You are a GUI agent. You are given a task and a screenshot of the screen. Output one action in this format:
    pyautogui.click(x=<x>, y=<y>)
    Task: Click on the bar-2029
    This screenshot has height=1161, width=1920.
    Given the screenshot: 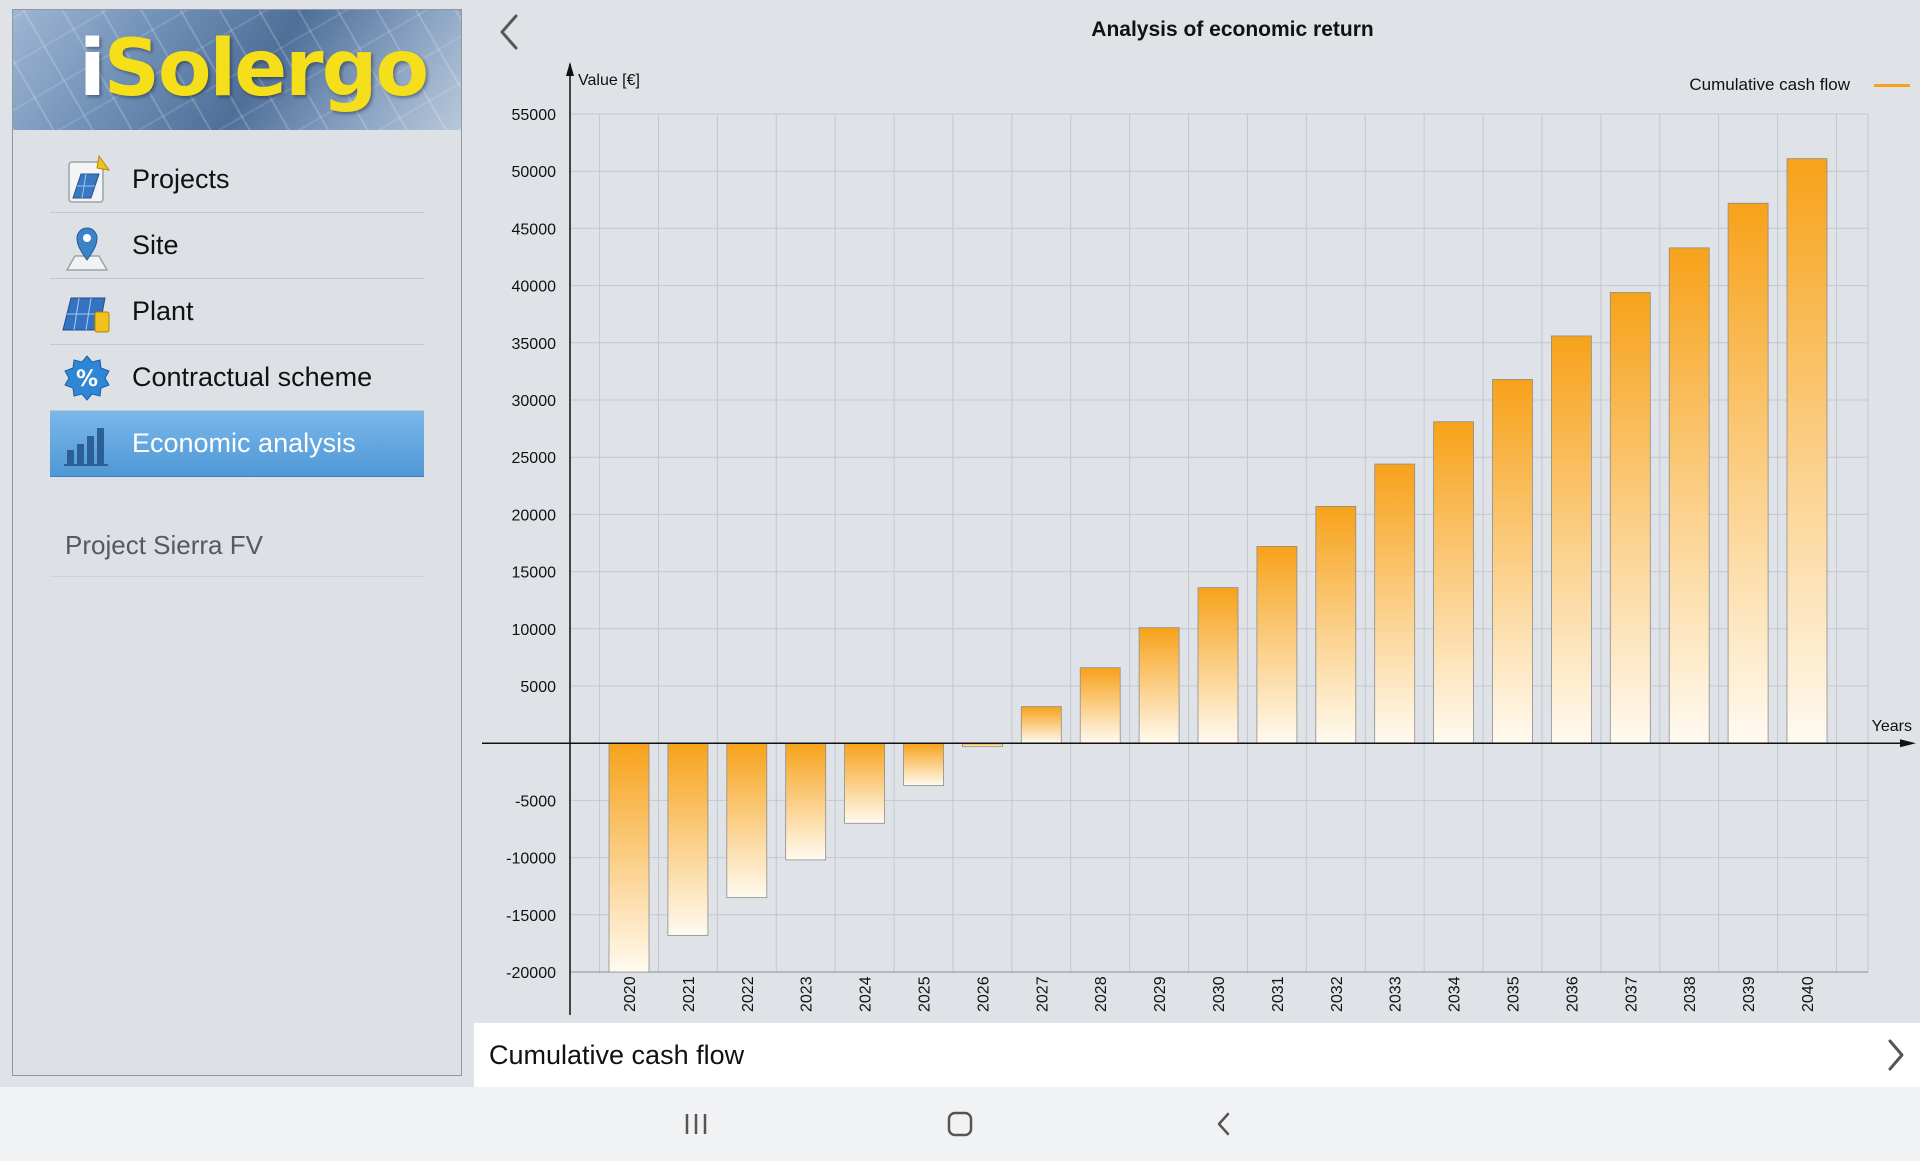 What is the action you would take?
    pyautogui.click(x=1159, y=685)
    